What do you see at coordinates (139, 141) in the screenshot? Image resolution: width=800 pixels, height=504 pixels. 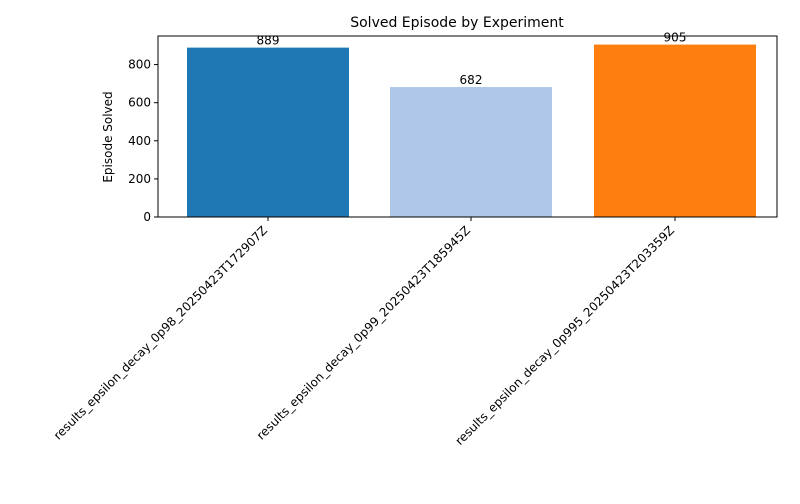 I see `y-tick-label: 400` at bounding box center [139, 141].